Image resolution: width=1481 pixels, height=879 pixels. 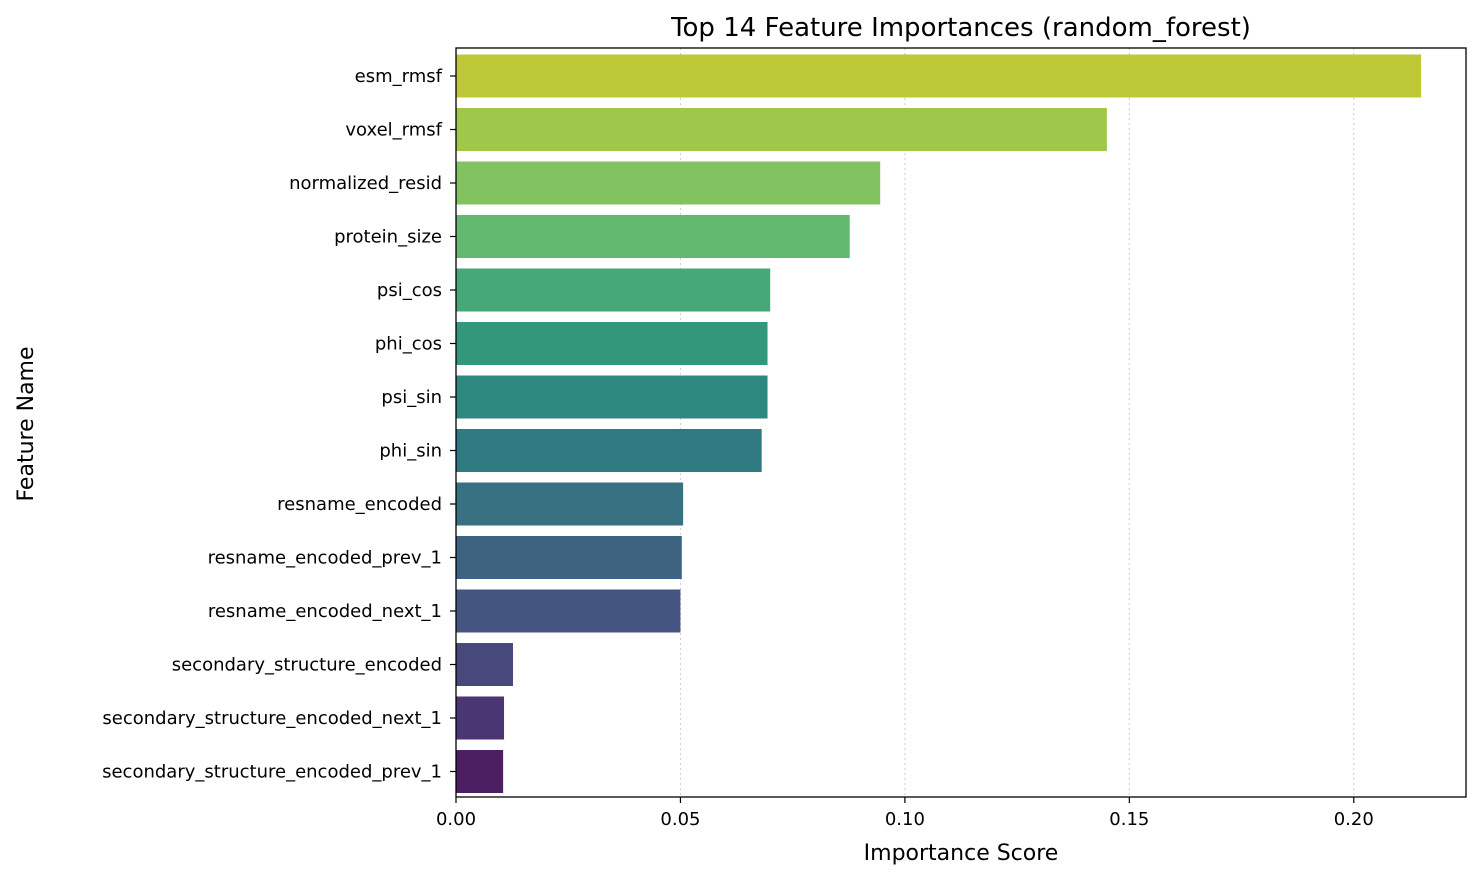 I want to click on bar-secondary-structure-encoded, so click(x=485, y=664).